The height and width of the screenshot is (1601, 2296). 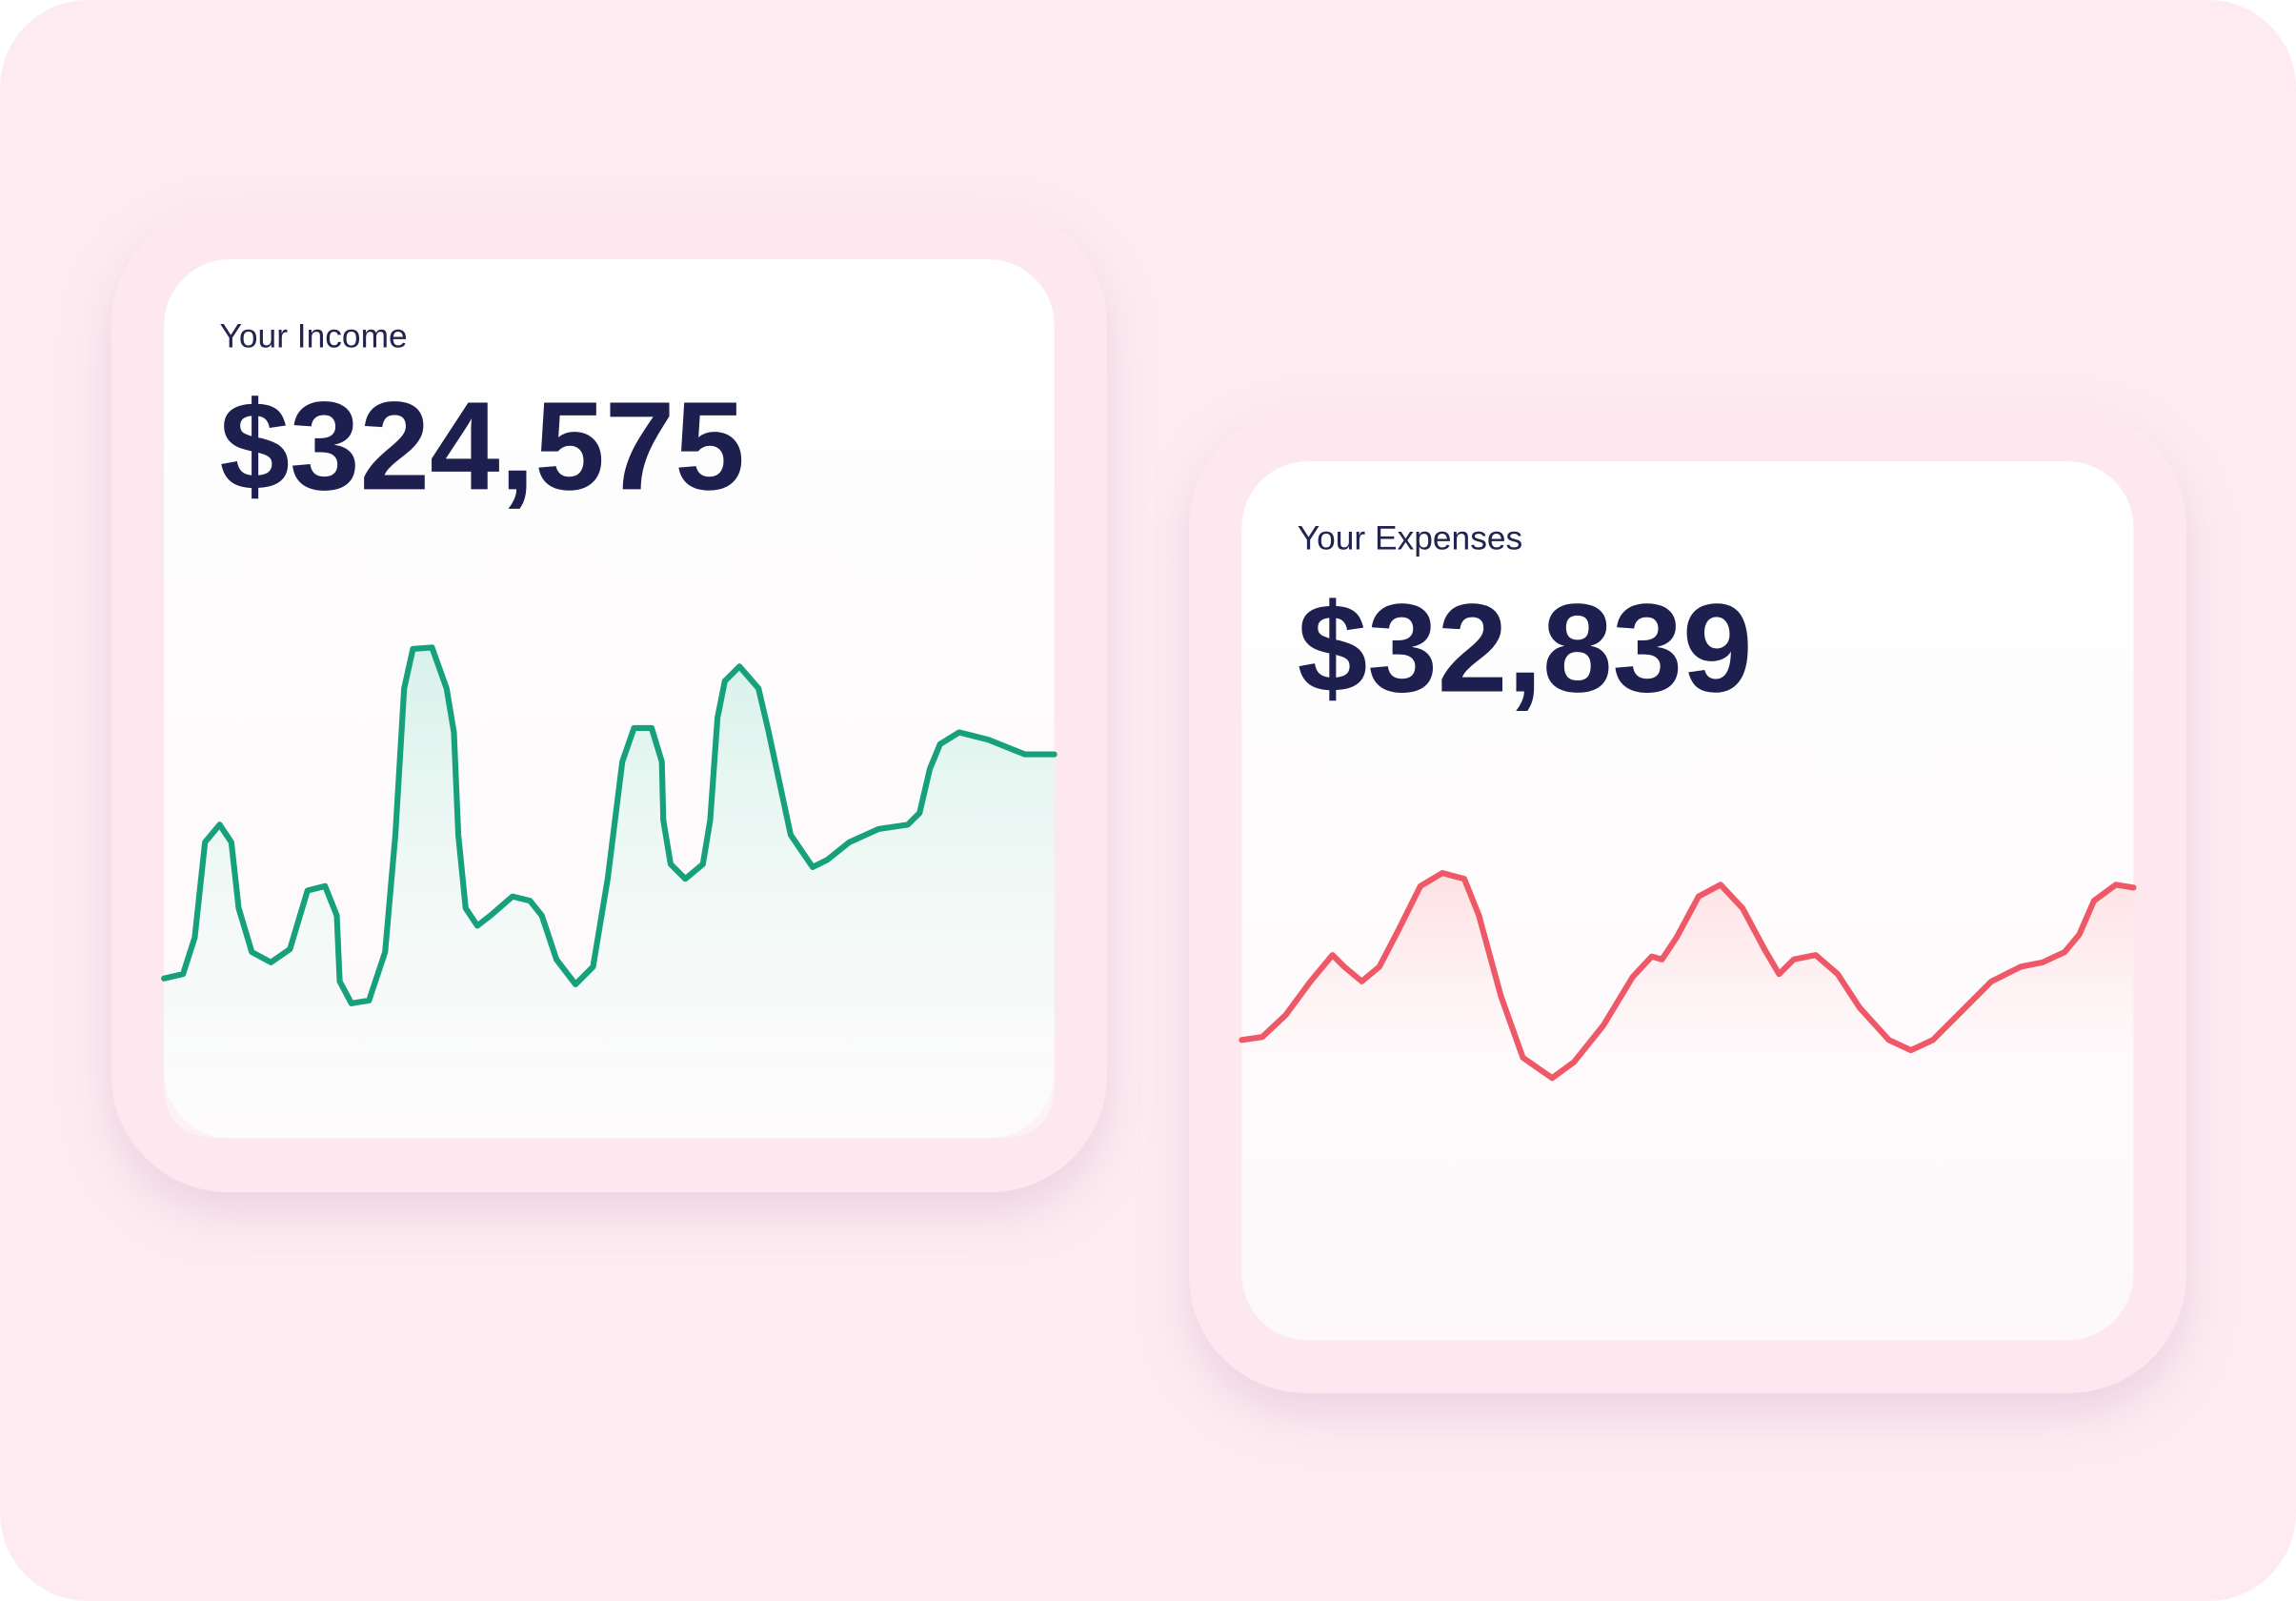 What do you see at coordinates (1688, 976) in the screenshot?
I see `expenses-line` at bounding box center [1688, 976].